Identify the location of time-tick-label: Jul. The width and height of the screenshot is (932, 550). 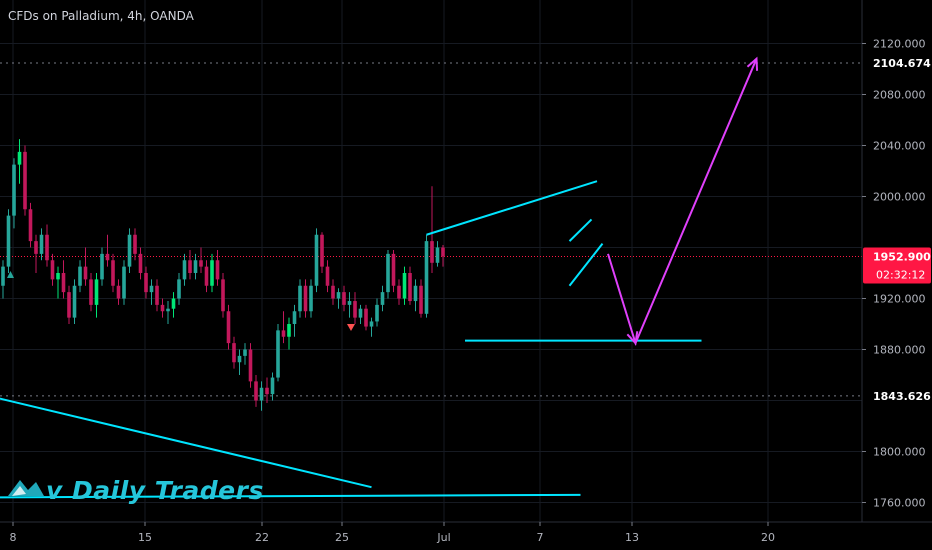
(443, 537).